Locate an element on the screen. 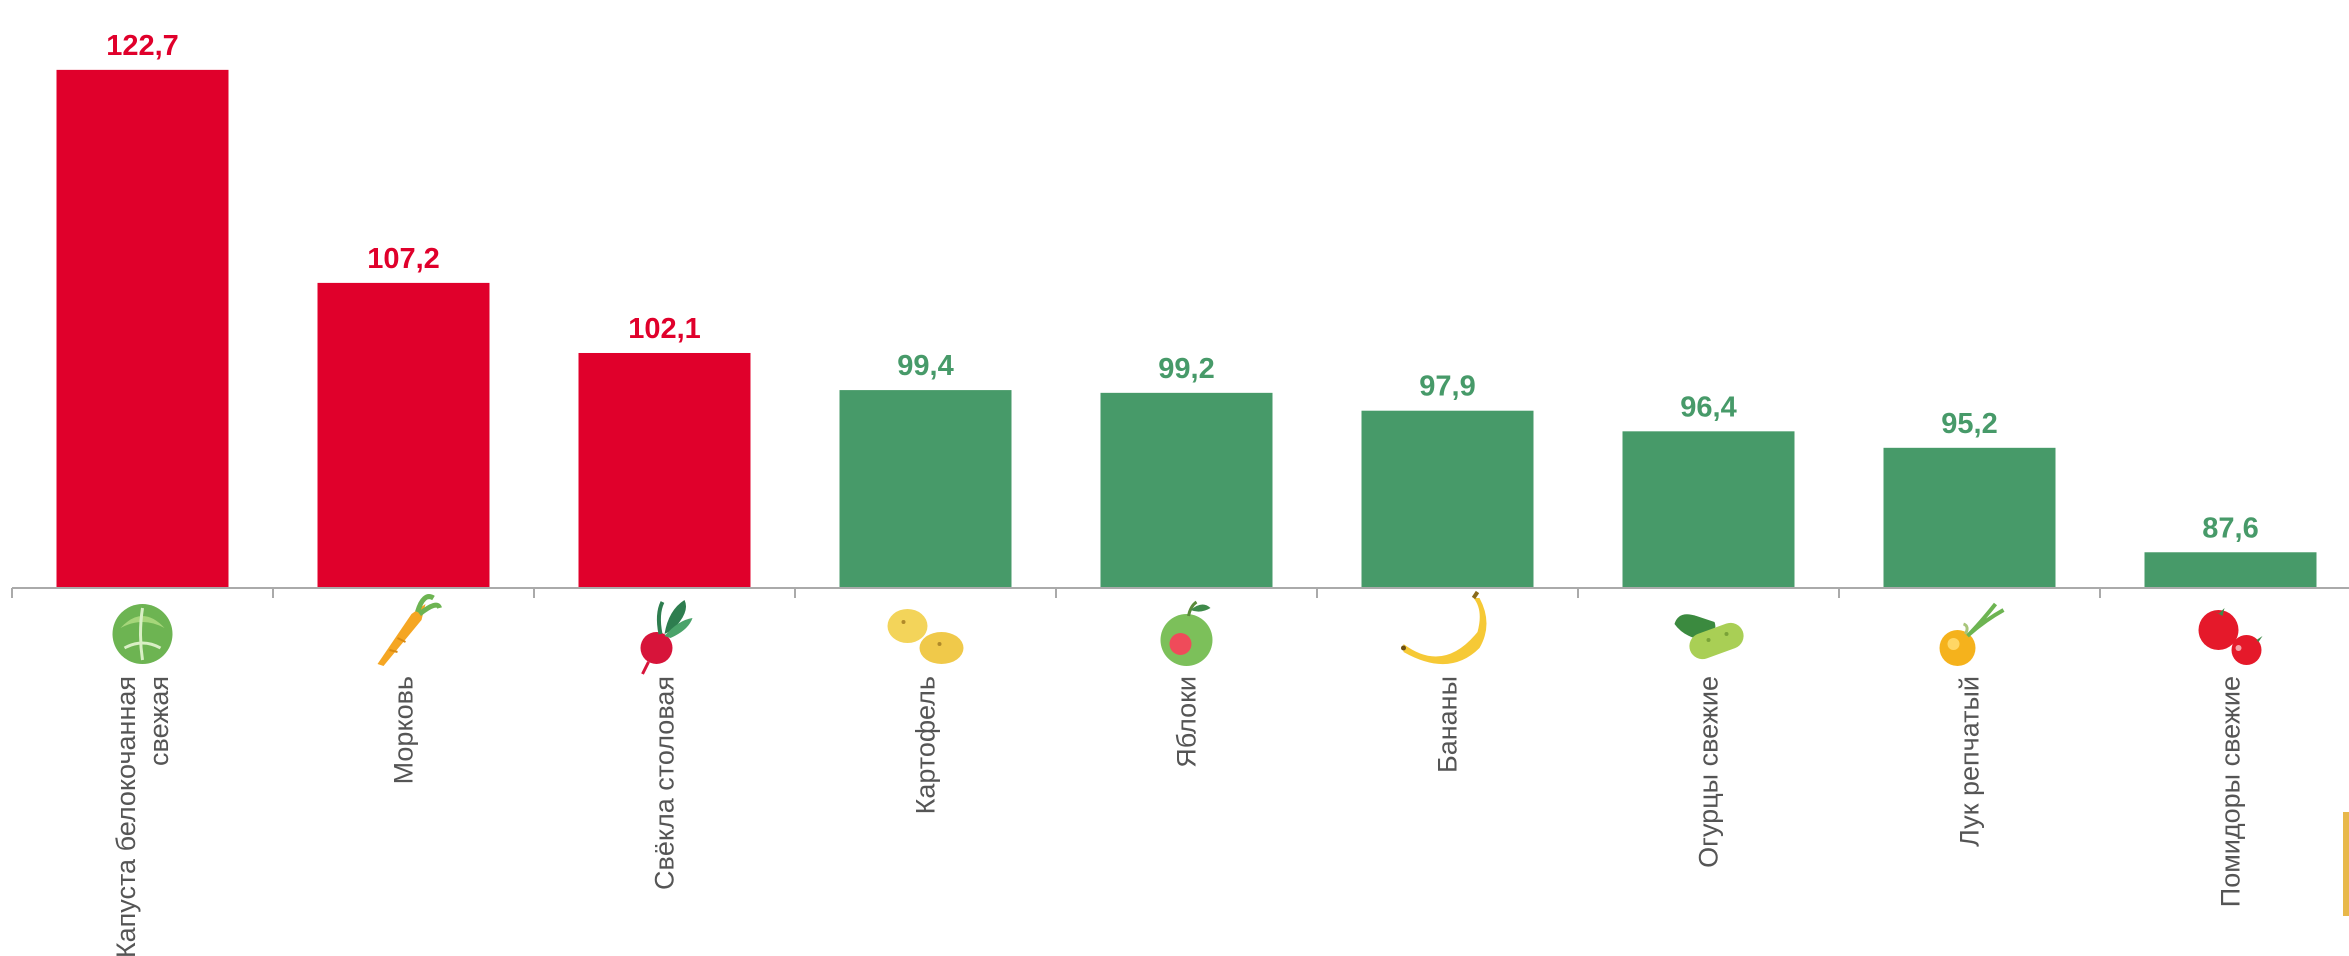  apple-icon is located at coordinates (1186, 633).